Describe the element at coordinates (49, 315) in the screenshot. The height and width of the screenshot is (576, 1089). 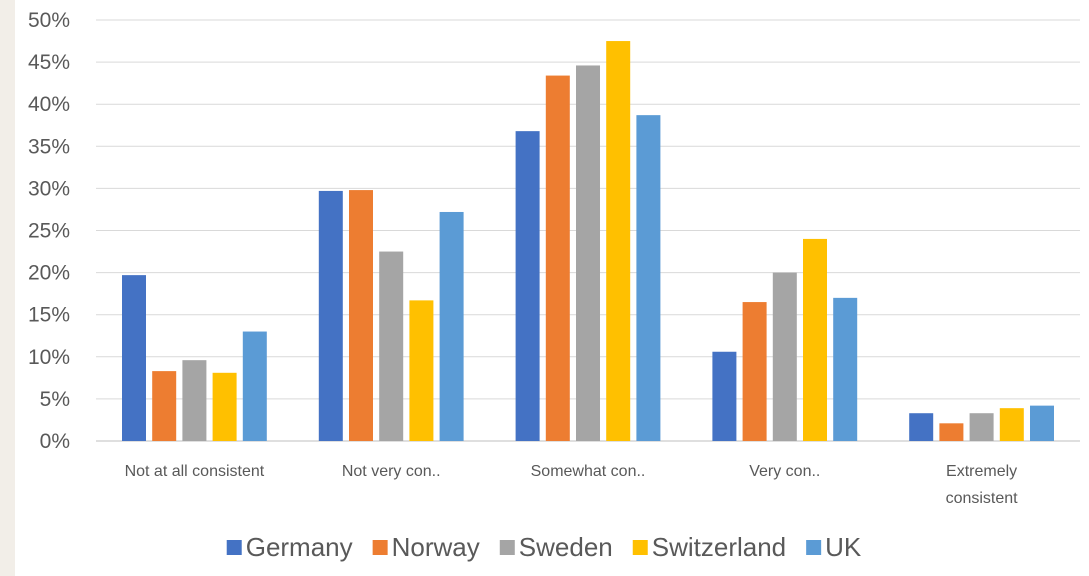
I see `y-tick-label: 15%` at that location.